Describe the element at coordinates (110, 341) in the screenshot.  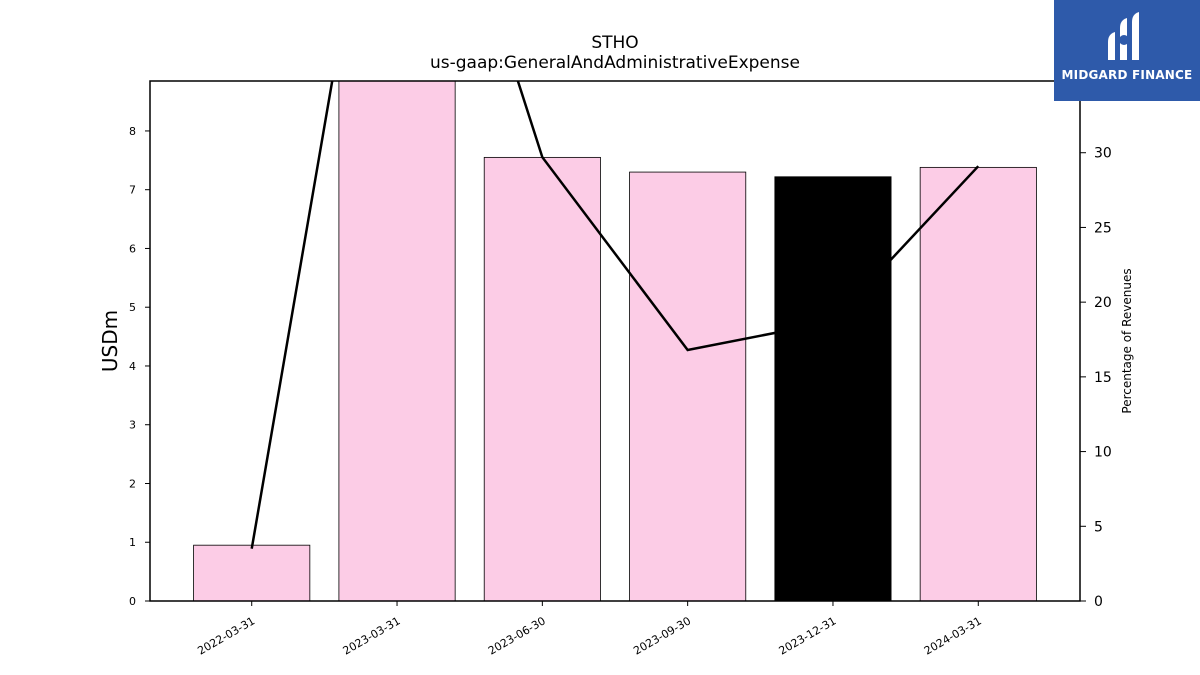
I see `y-axis-label: USDm` at that location.